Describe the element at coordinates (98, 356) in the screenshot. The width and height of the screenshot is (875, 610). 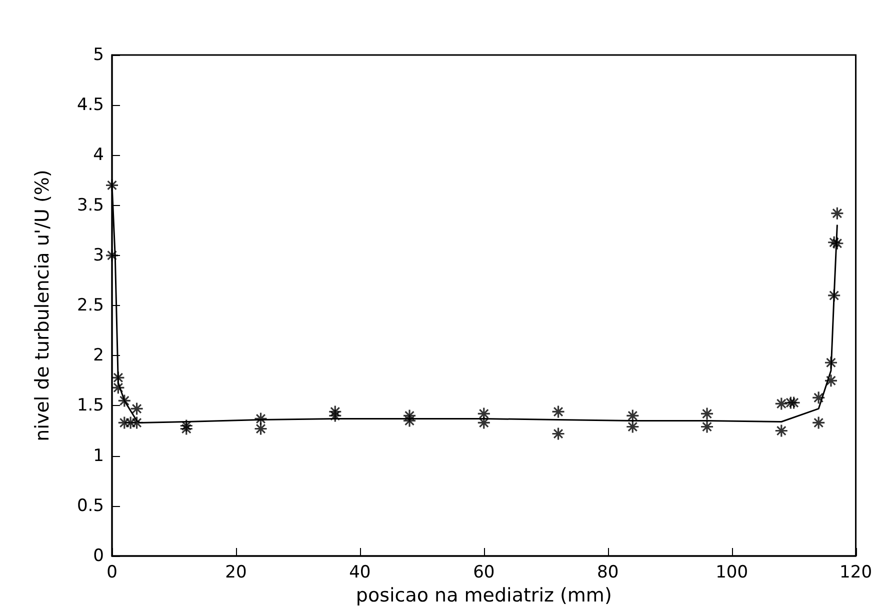
I see `y-tick-label: 2` at that location.